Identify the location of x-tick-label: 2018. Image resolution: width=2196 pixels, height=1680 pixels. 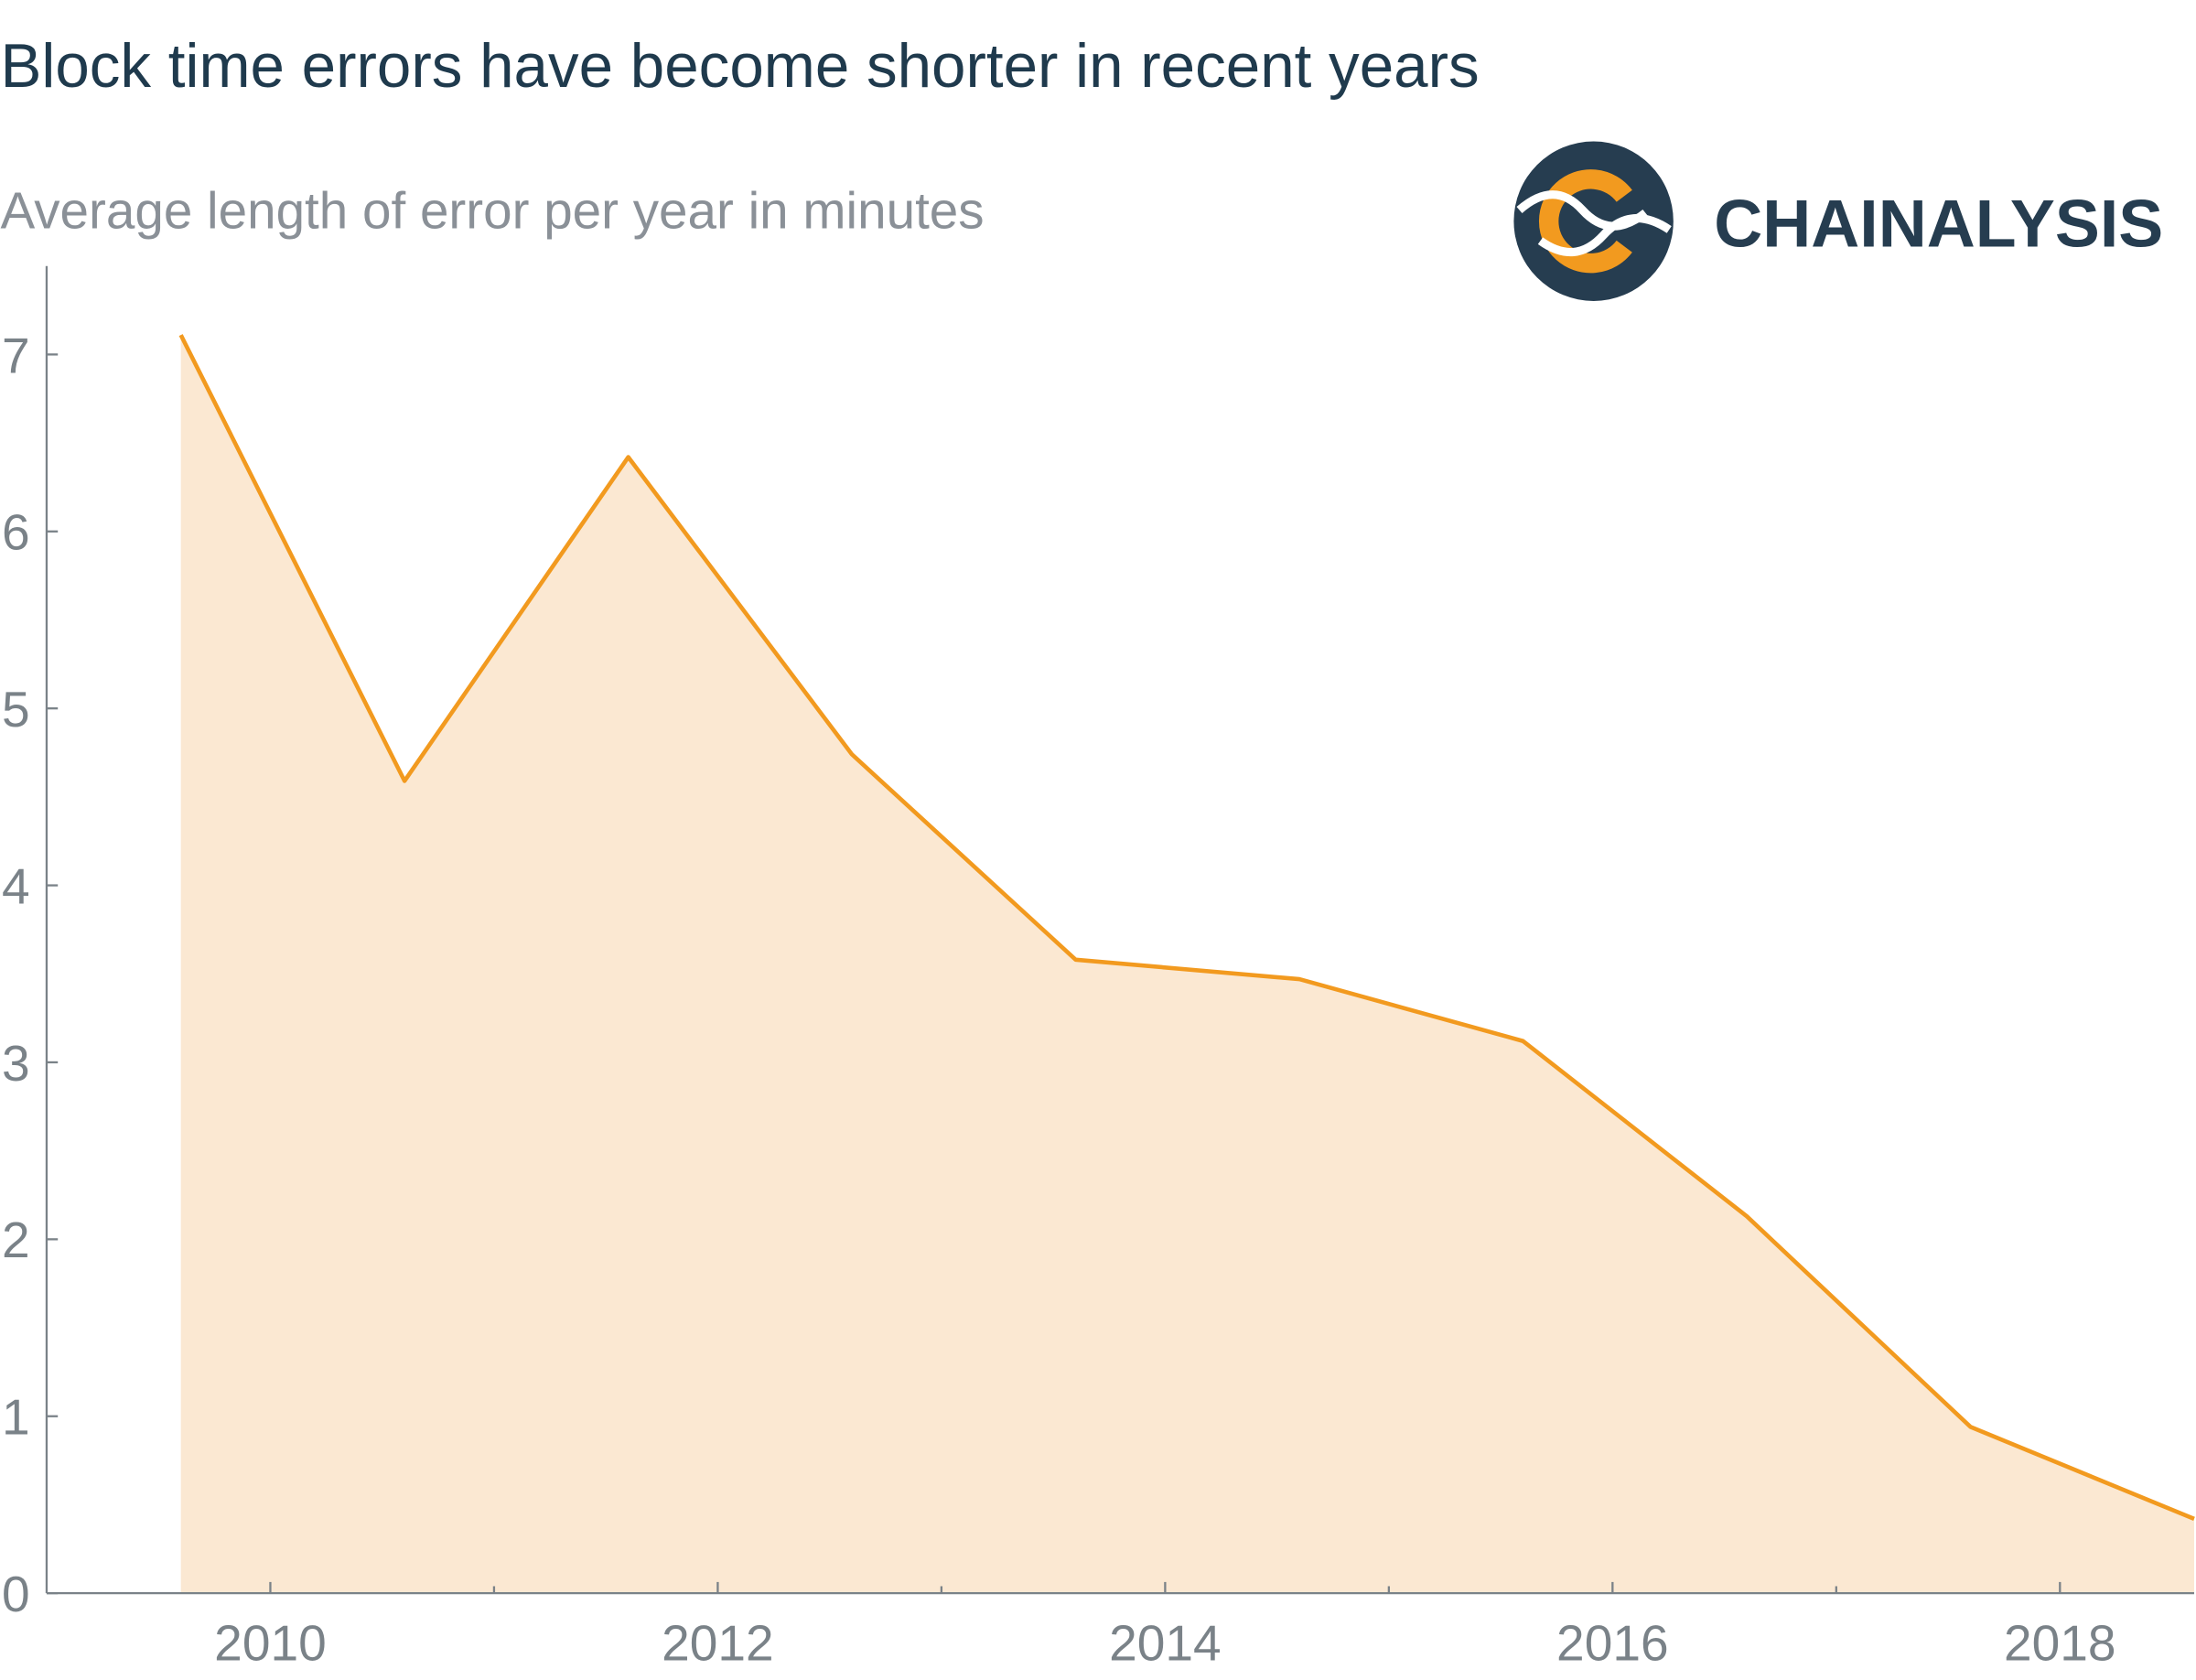
(2060, 1643).